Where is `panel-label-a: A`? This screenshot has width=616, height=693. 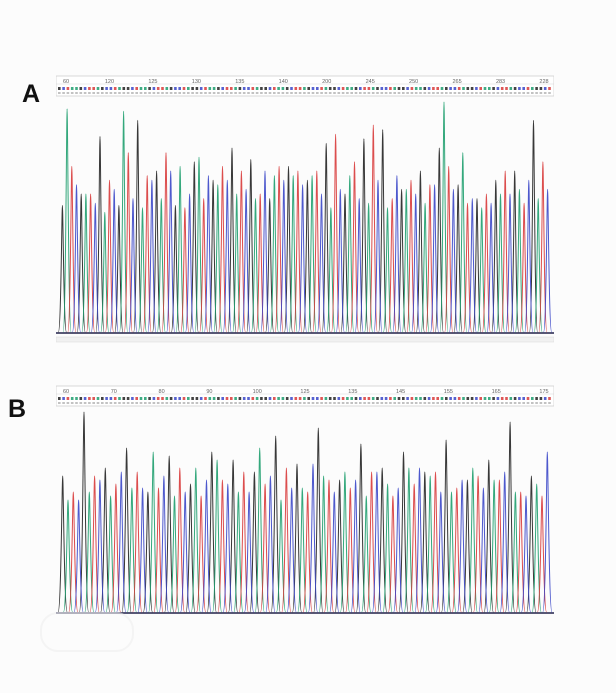
panel-label-a: A is located at coordinates (31, 94).